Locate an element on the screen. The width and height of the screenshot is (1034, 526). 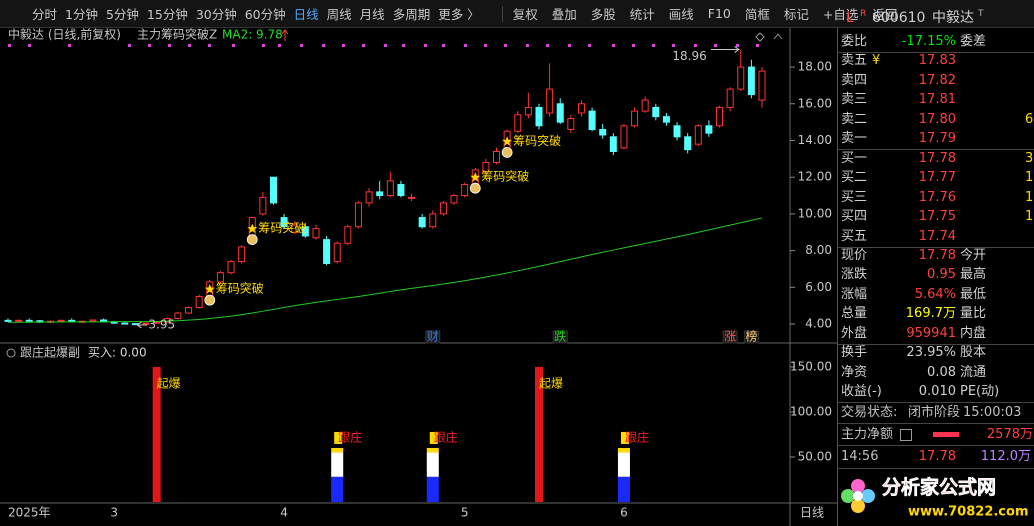
row-value: 23.95% is located at coordinates (931, 353).